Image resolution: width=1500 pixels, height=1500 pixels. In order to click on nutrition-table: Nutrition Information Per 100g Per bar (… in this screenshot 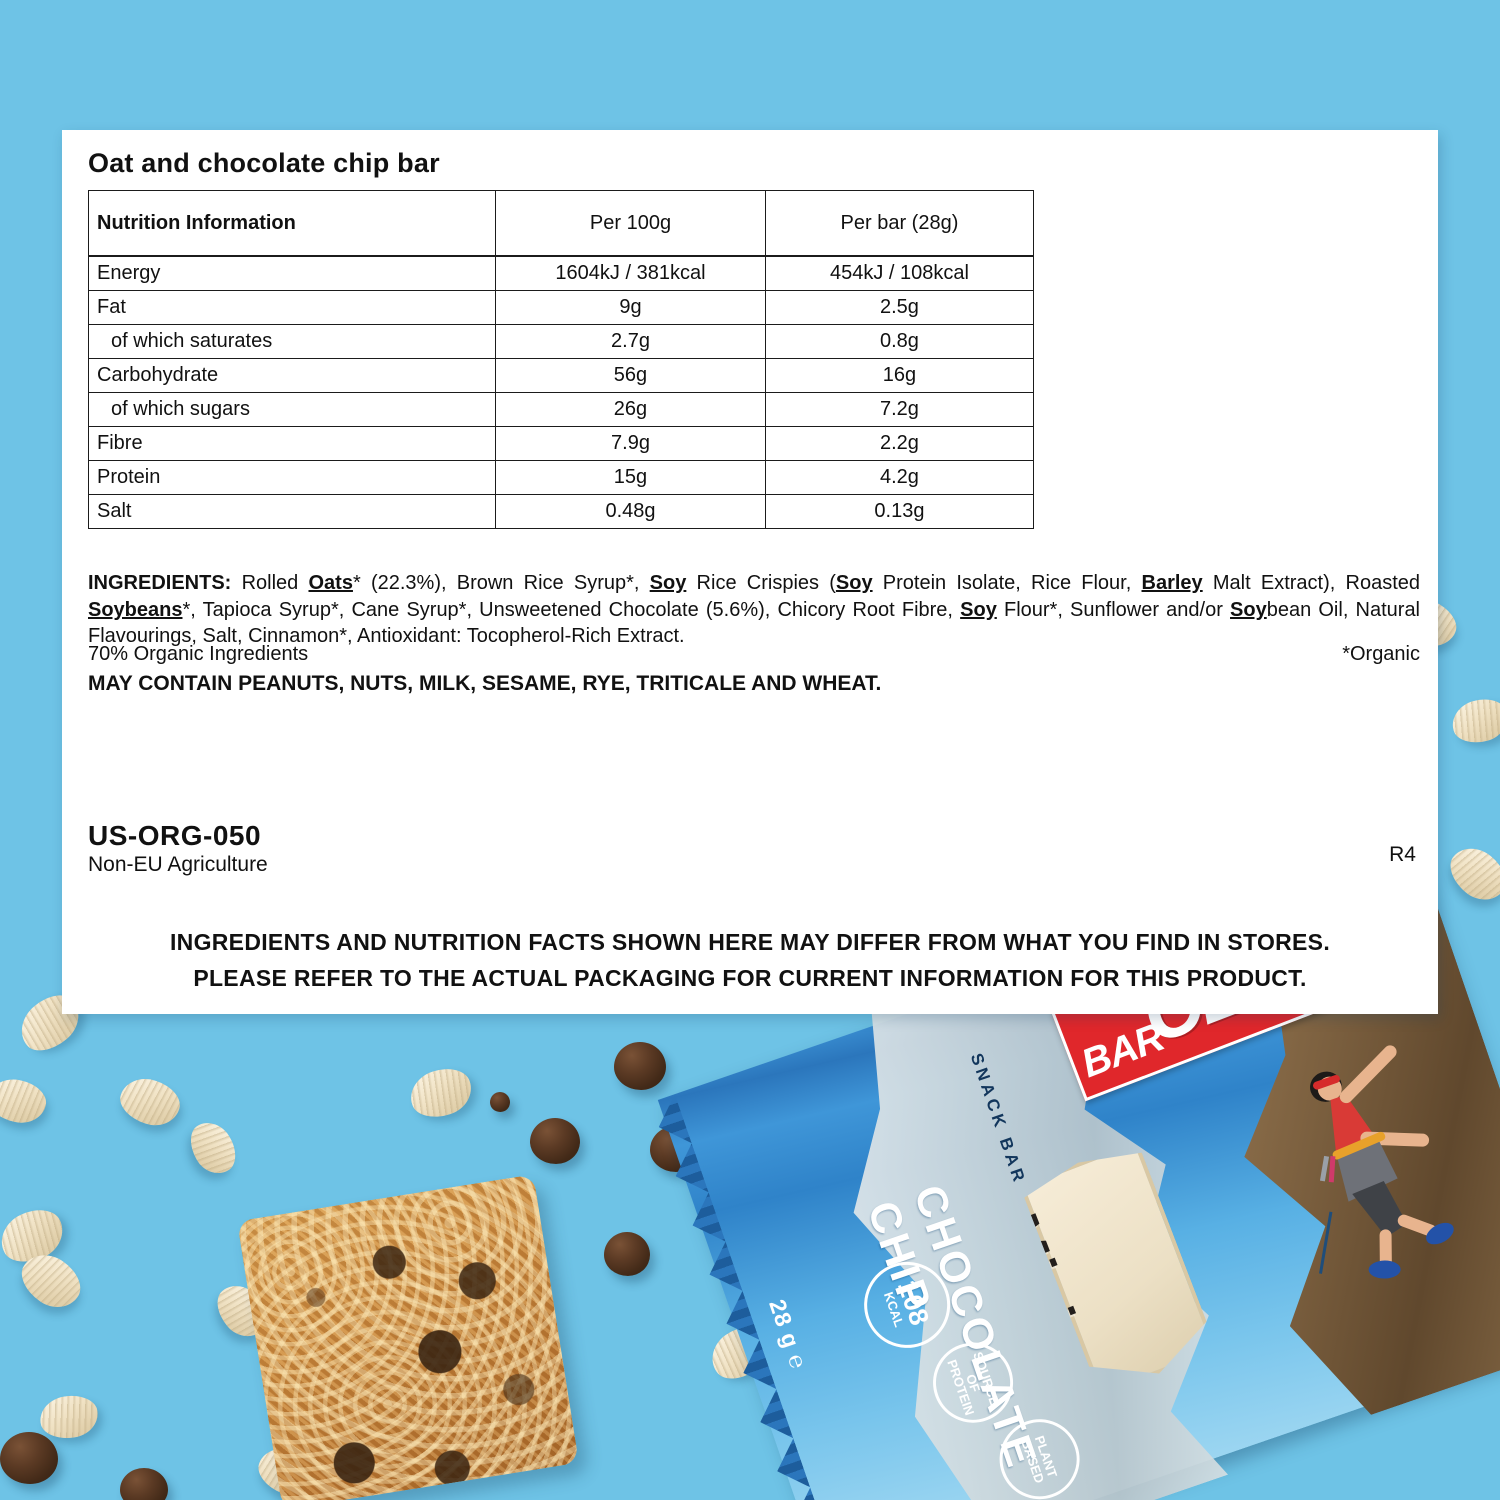, I will do `click(561, 359)`.